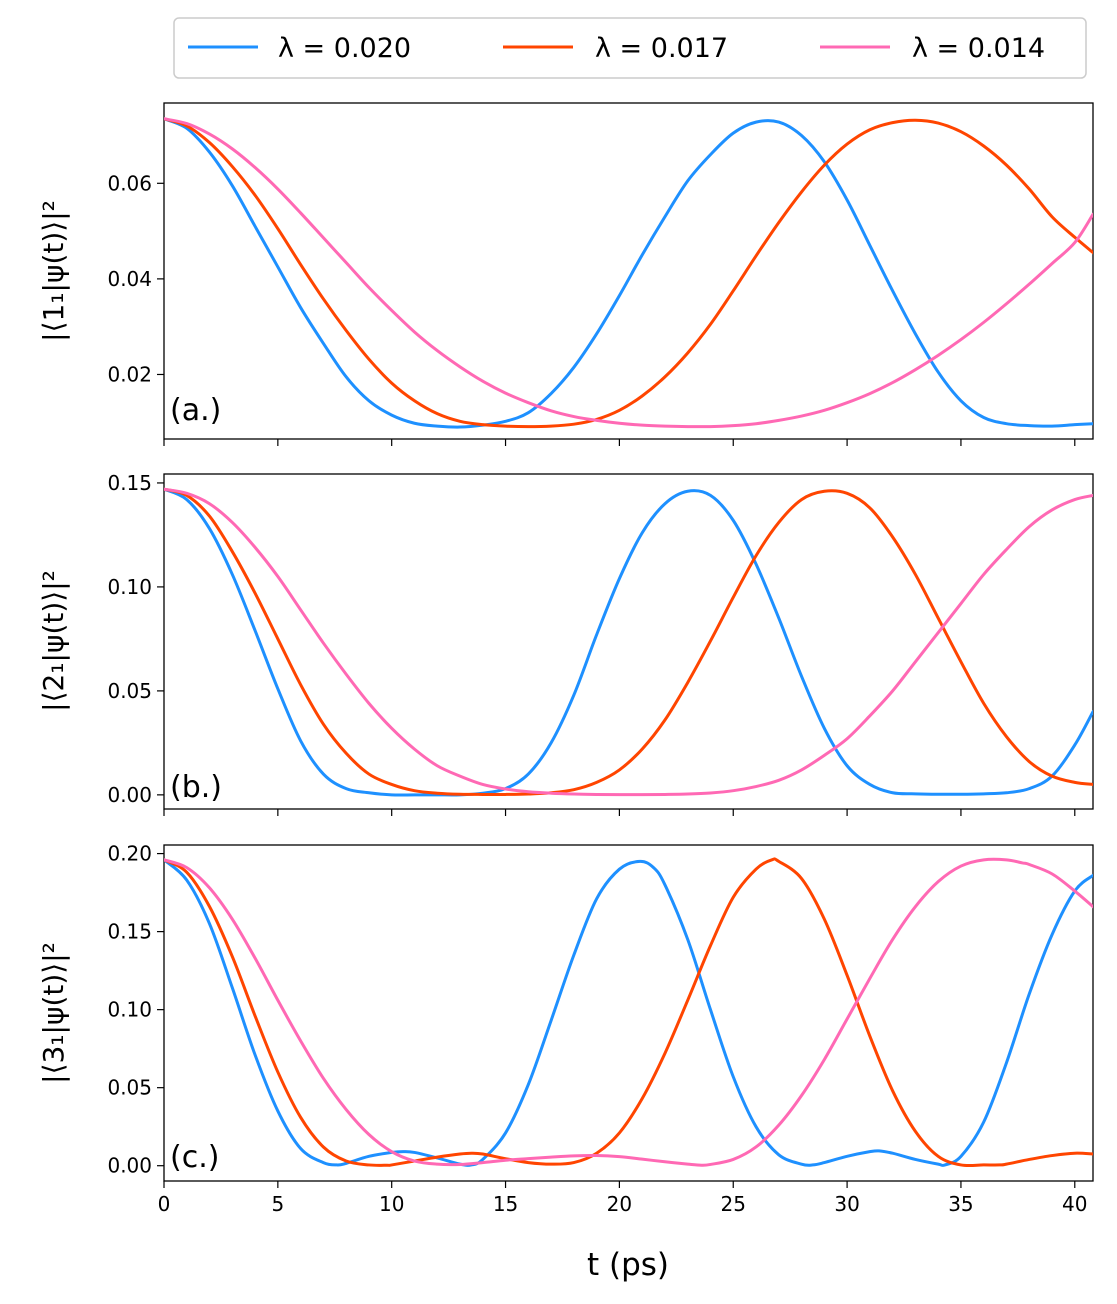 The image size is (1117, 1304). What do you see at coordinates (129, 483) in the screenshot?
I see `panel-b-ytick-label: 0.15` at bounding box center [129, 483].